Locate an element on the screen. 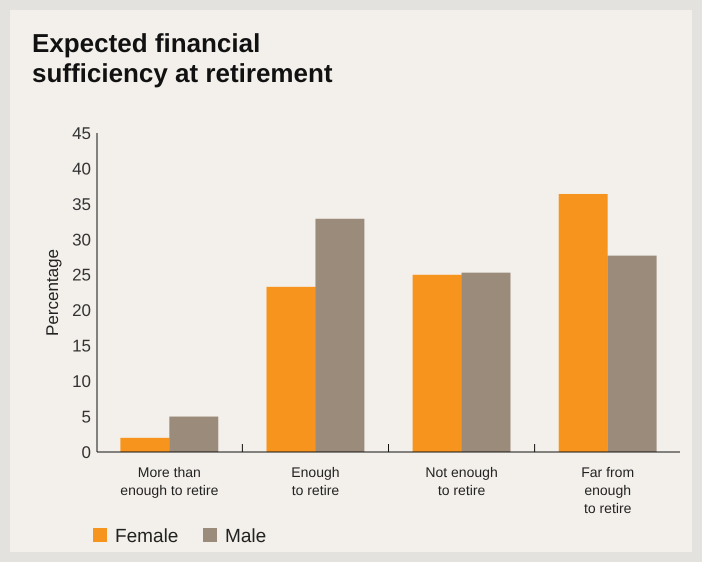 The height and width of the screenshot is (562, 702). legend-label: Female is located at coordinates (146, 536).